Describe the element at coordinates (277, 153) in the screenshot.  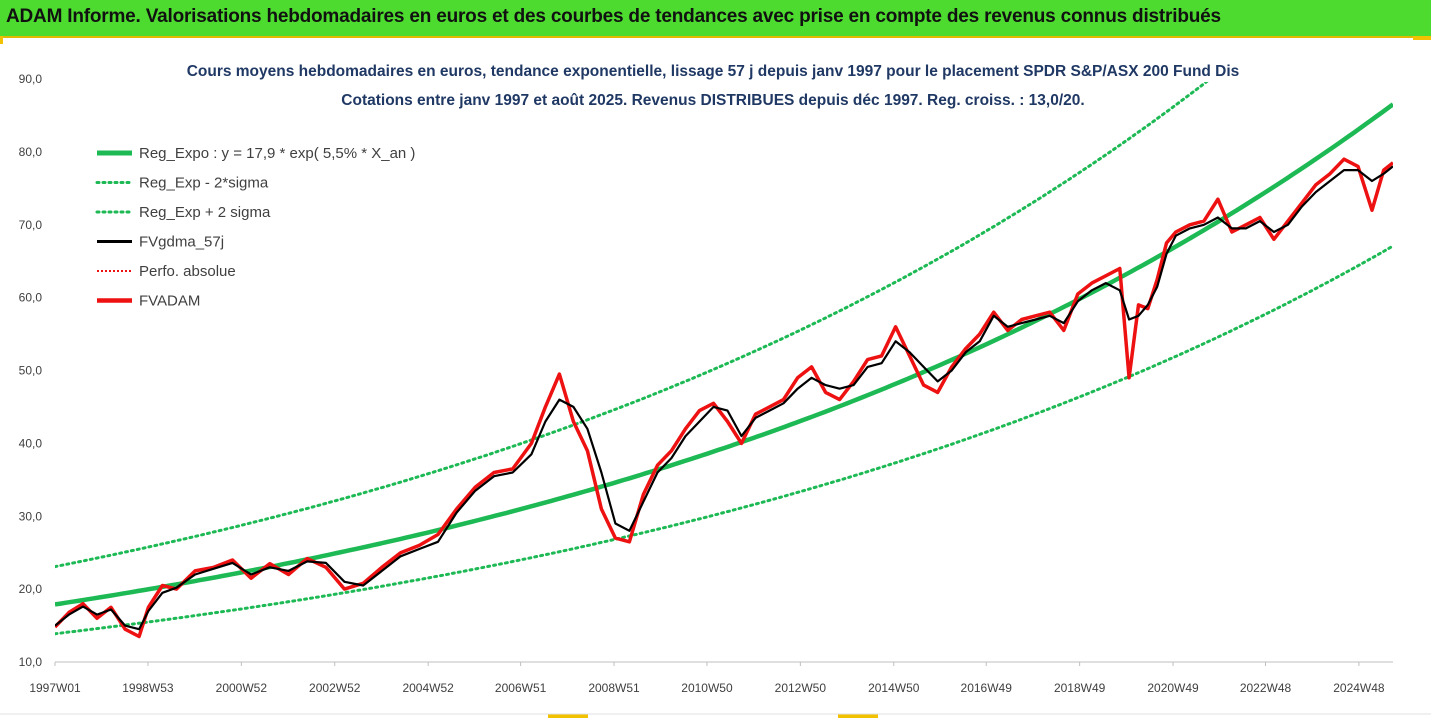
I see `legend-label: Reg_Expo : y = 17,9 * exp( 5,5% * X_an )` at that location.